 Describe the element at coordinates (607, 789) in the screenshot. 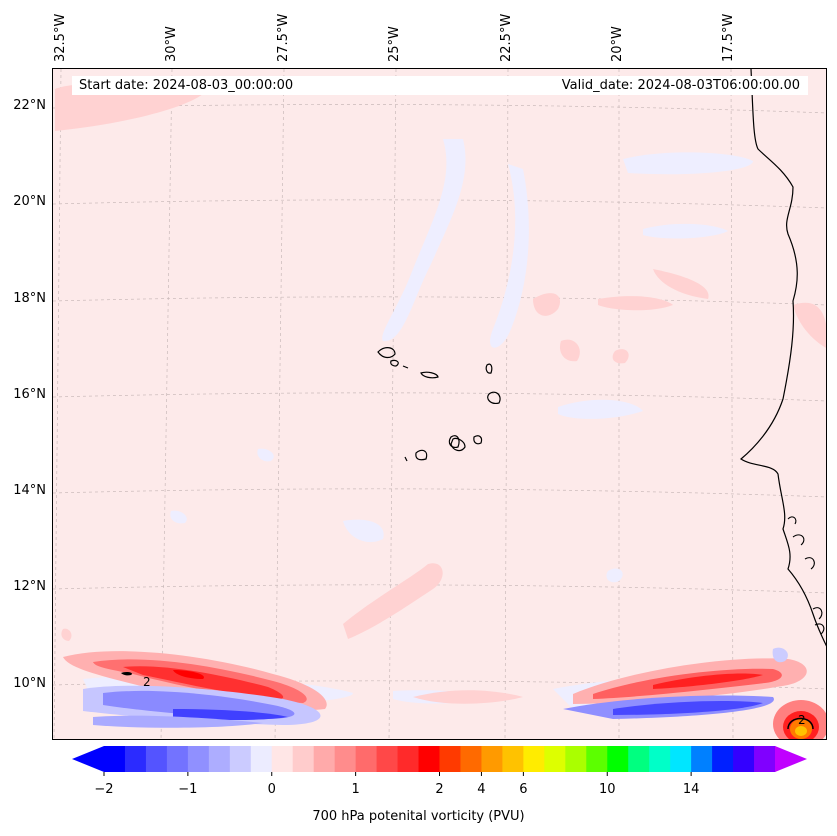

I see `colorbar-tick-label: 10` at that location.